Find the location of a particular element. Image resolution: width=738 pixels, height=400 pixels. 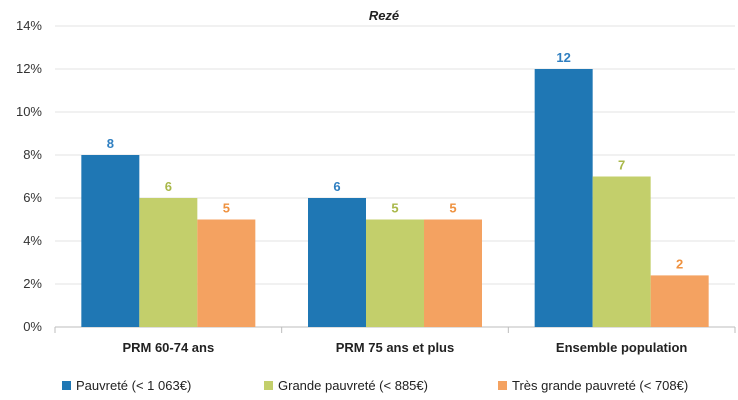

x-category-label: Ensemble population is located at coordinates (622, 347).